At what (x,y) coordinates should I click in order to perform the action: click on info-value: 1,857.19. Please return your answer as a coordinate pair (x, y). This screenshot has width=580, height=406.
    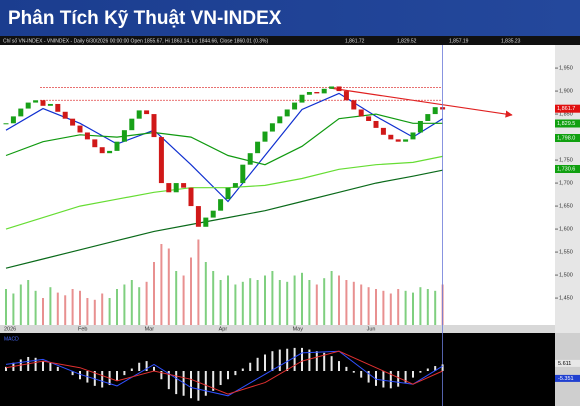
    Looking at the image, I should click on (459, 41).